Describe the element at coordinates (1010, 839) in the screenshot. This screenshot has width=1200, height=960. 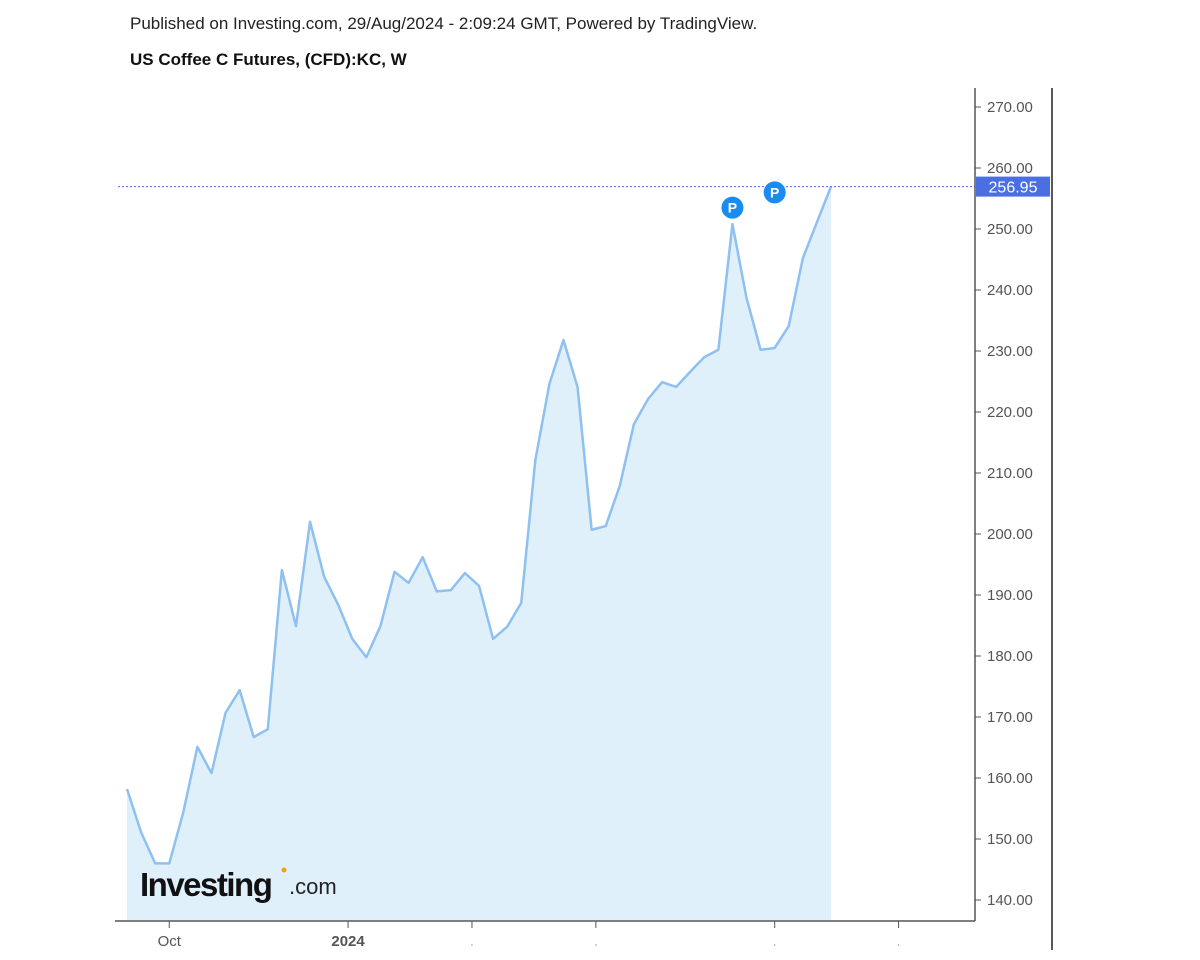
I see `y-tick-label: 150.00` at that location.